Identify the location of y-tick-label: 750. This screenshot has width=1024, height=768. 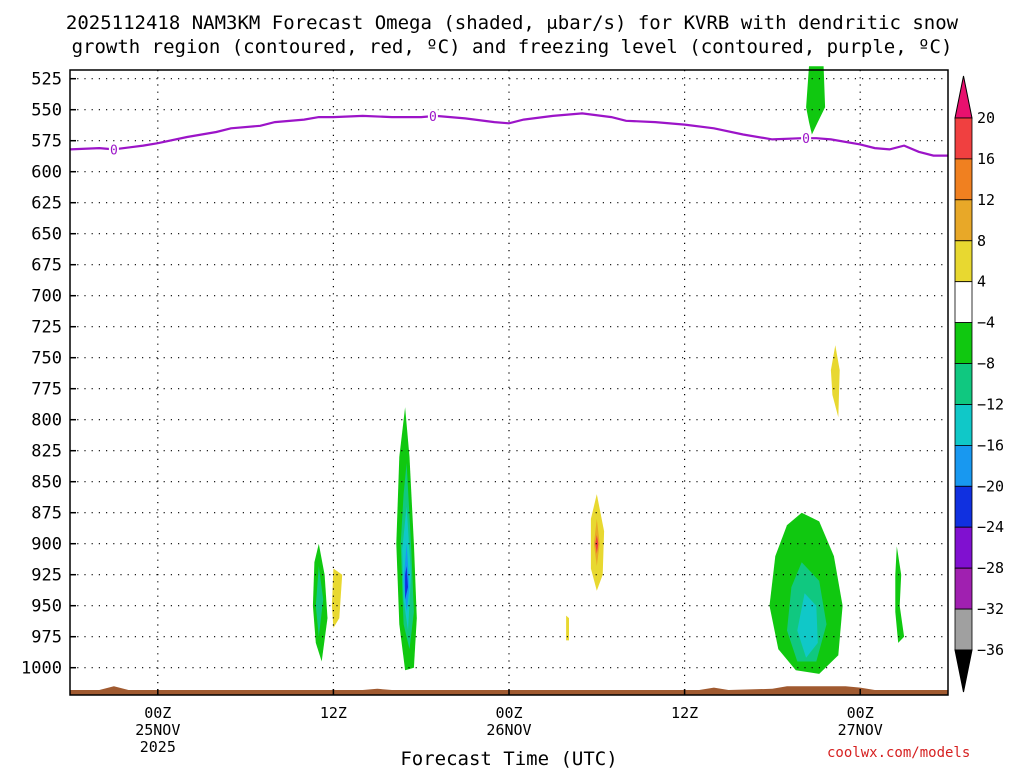
(46, 359).